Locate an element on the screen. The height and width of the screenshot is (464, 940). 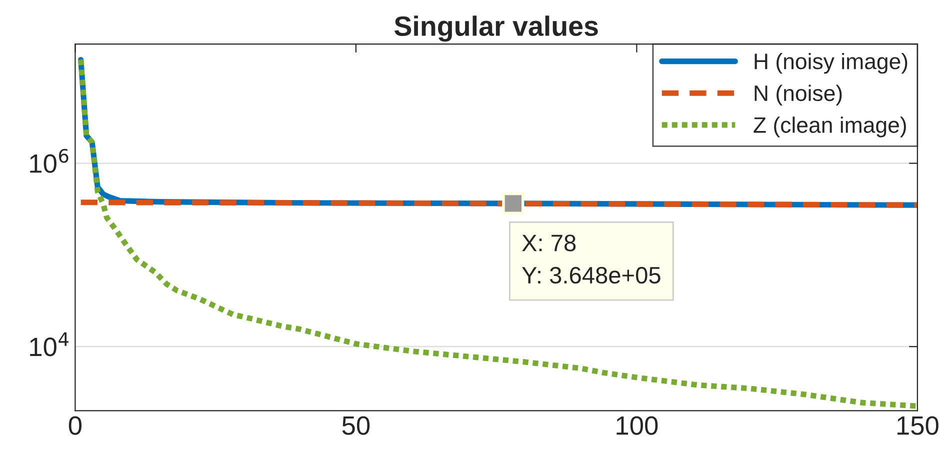
x-tick-label: 0 is located at coordinates (75, 425).